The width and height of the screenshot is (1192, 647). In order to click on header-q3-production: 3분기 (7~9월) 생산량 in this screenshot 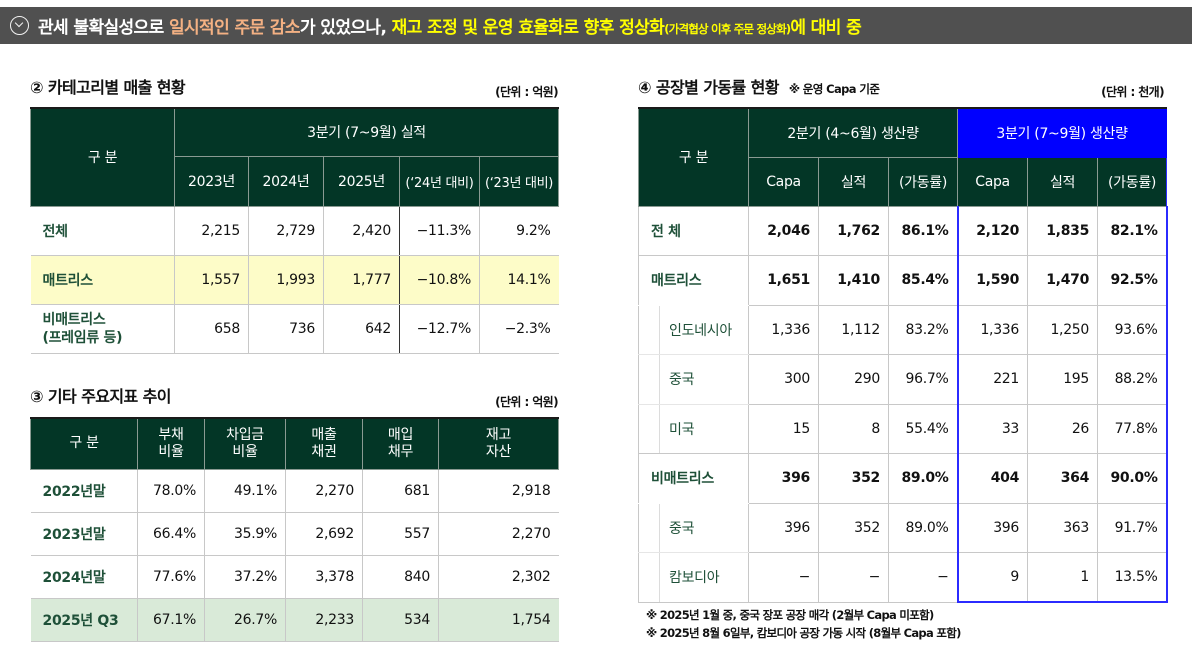, I will do `click(1062, 132)`.